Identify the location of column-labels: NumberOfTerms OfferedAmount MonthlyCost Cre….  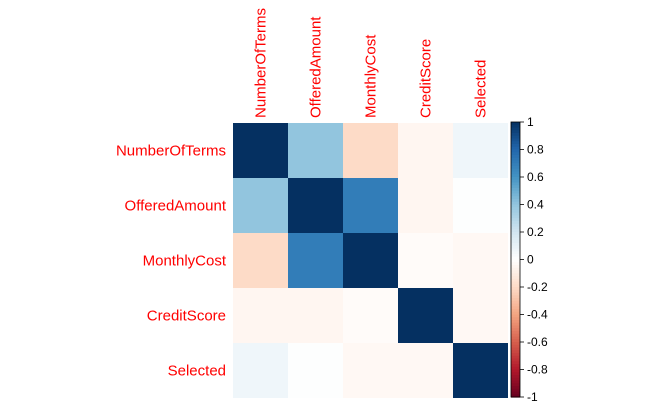
(371, 63).